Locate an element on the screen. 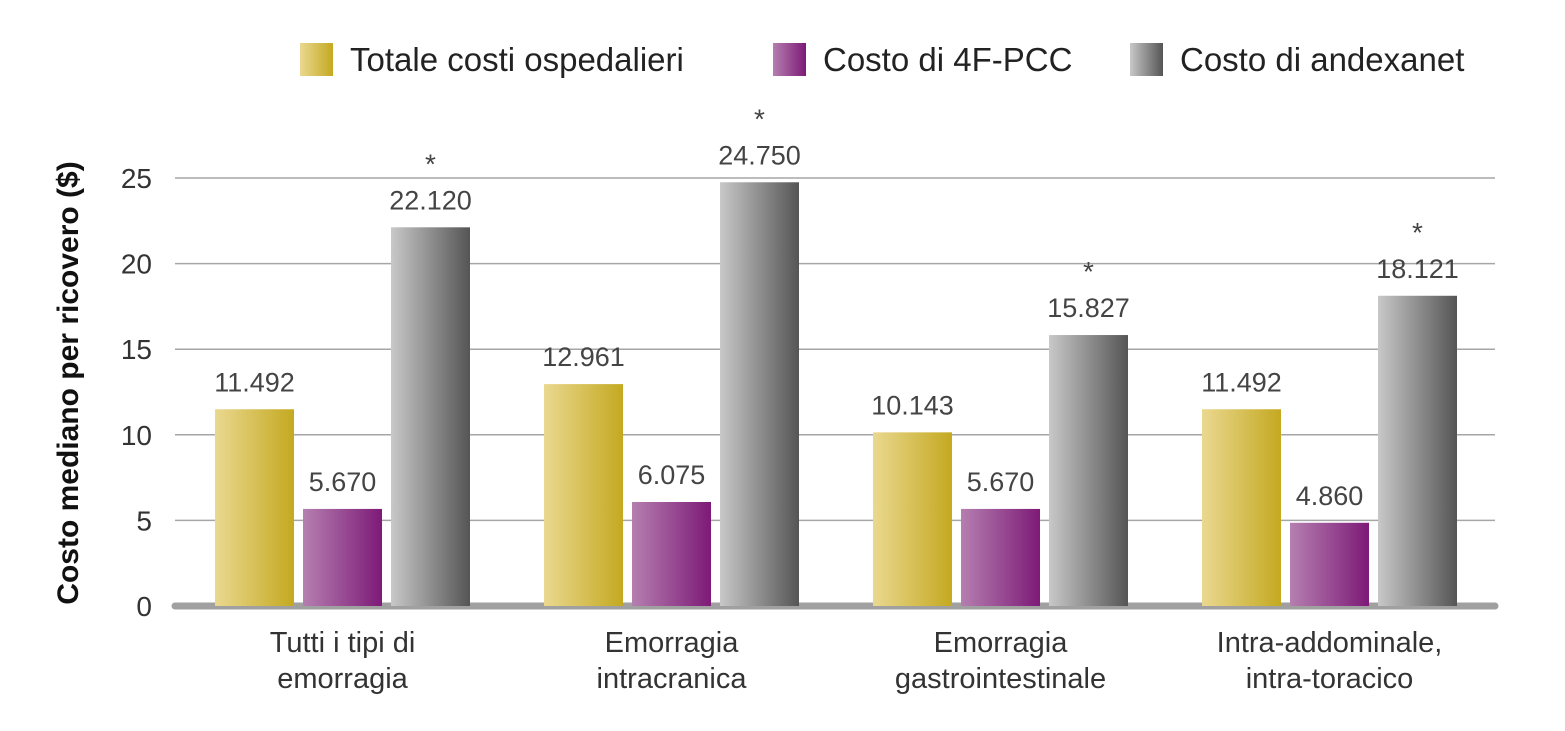 The image size is (1565, 731). legend-label: Costo di 4F-PCC is located at coordinates (947, 59).